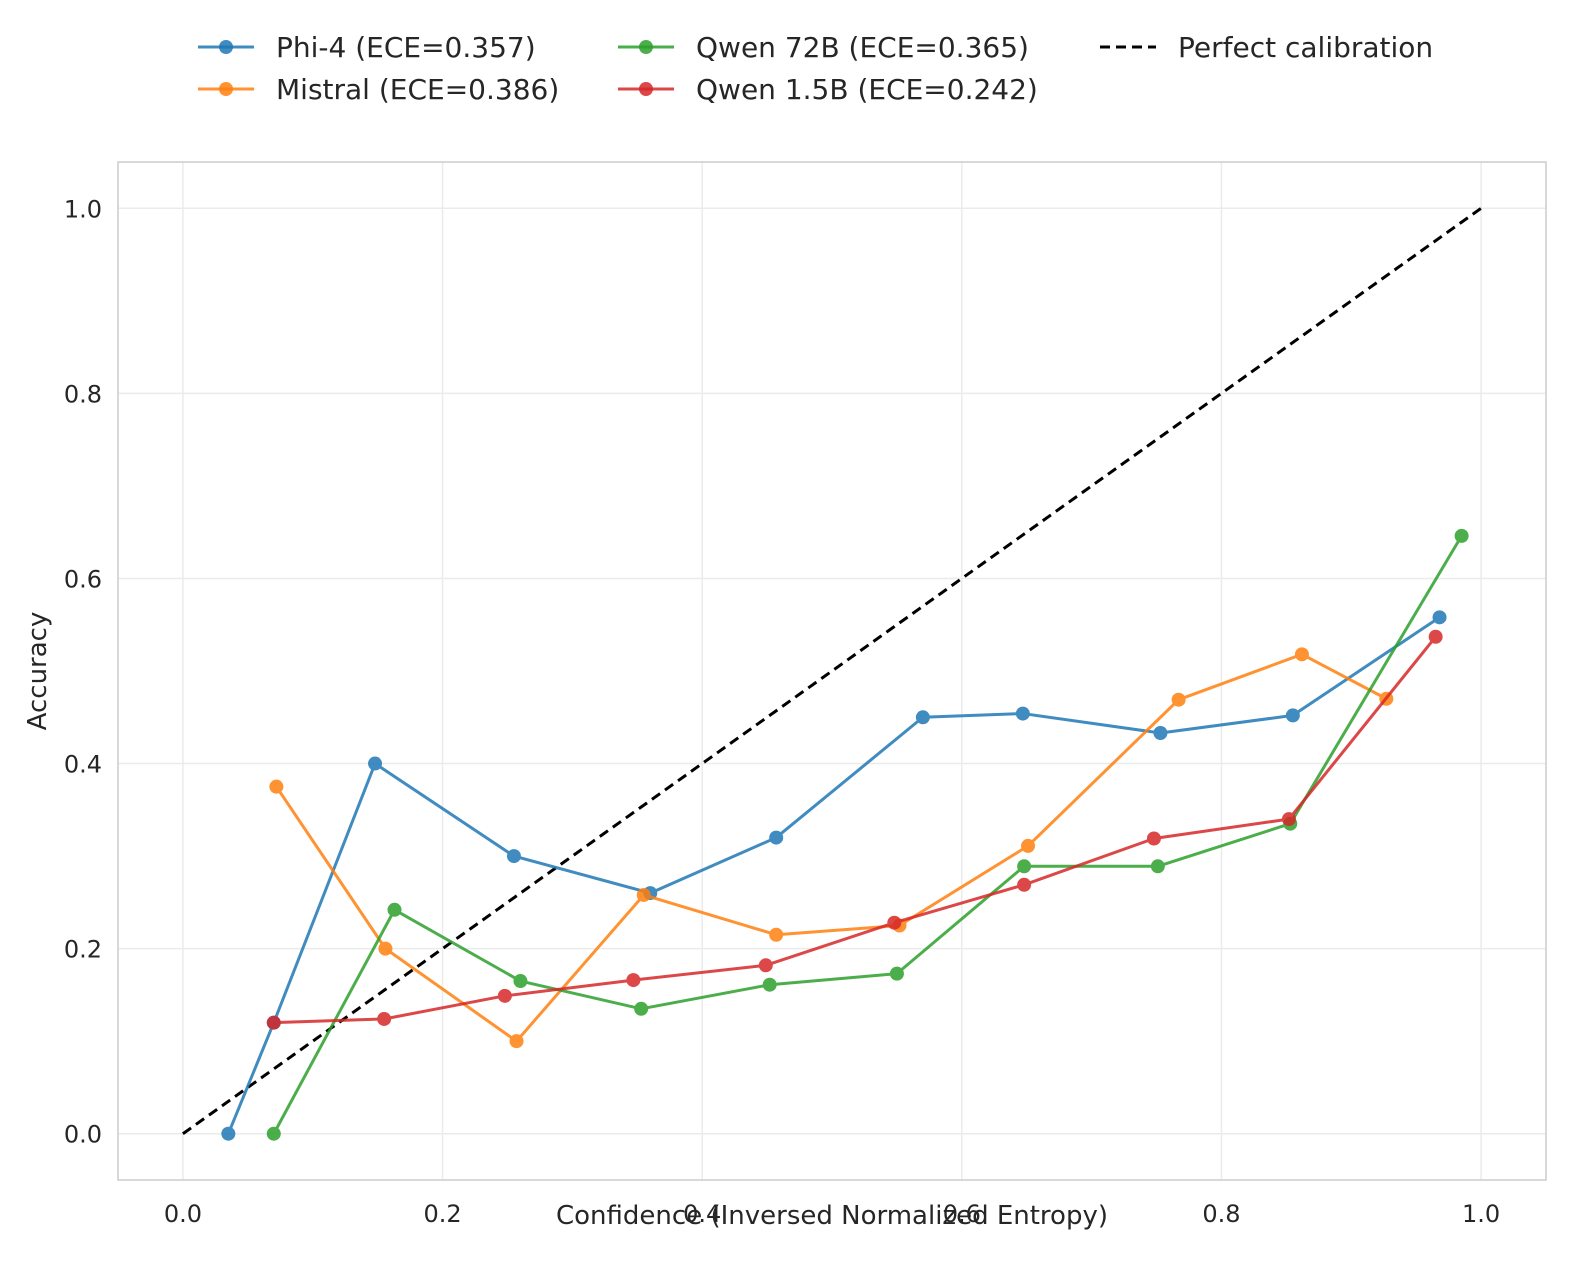 This screenshot has width=1578, height=1262. Describe the element at coordinates (183, 1214) in the screenshot. I see `x-tick-label: 0.0` at that location.